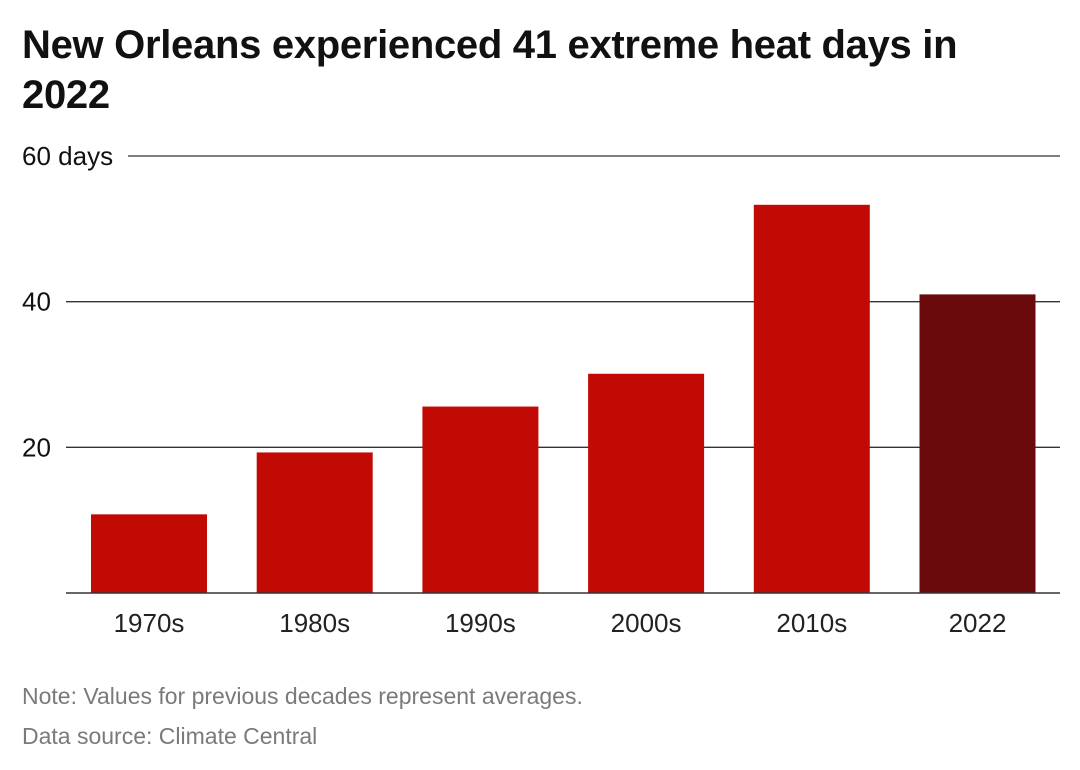 The height and width of the screenshot is (770, 1080). Describe the element at coordinates (36, 302) in the screenshot. I see `y-tick-label-40: 40` at that location.